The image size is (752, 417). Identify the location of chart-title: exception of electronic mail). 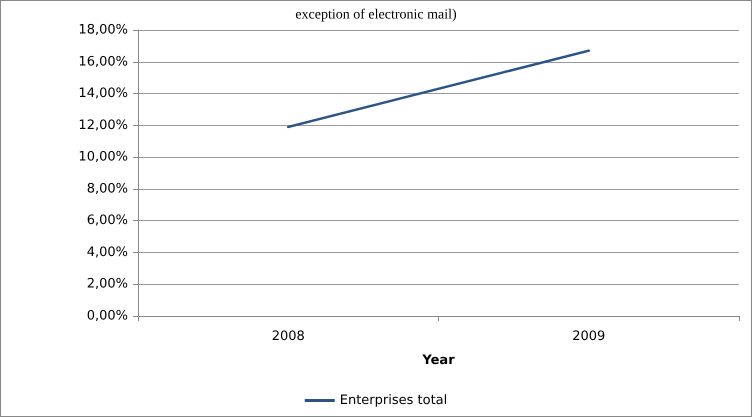
(376, 15).